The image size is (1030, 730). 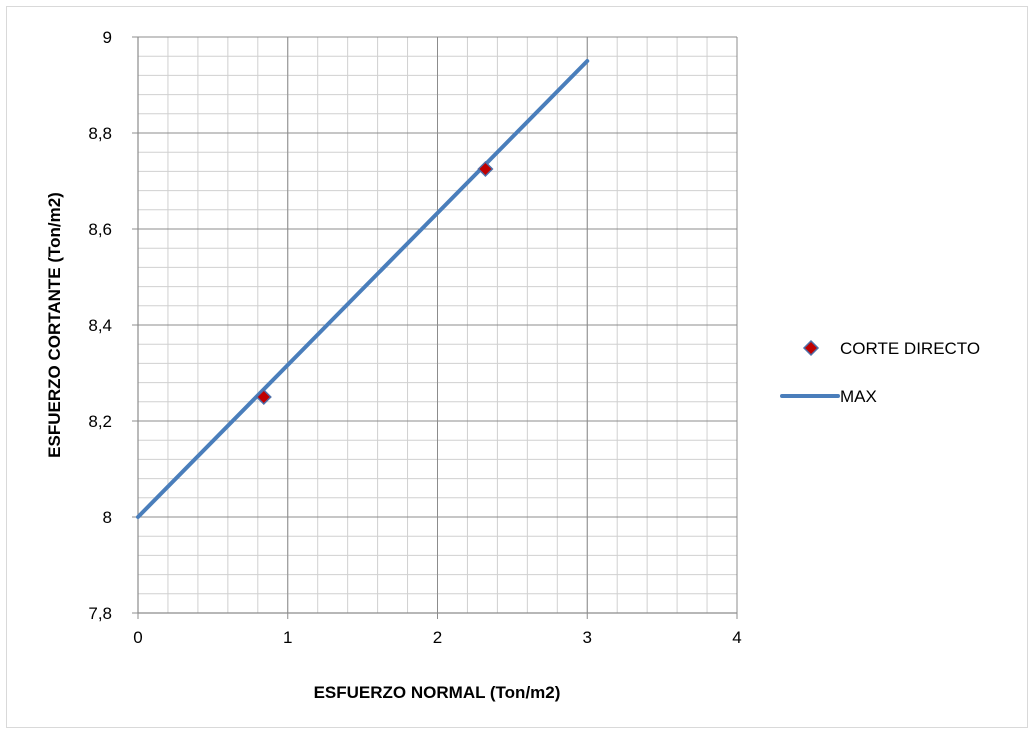 What do you see at coordinates (880, 372) in the screenshot?
I see `legend: CORTE DIRECTO MAX` at bounding box center [880, 372].